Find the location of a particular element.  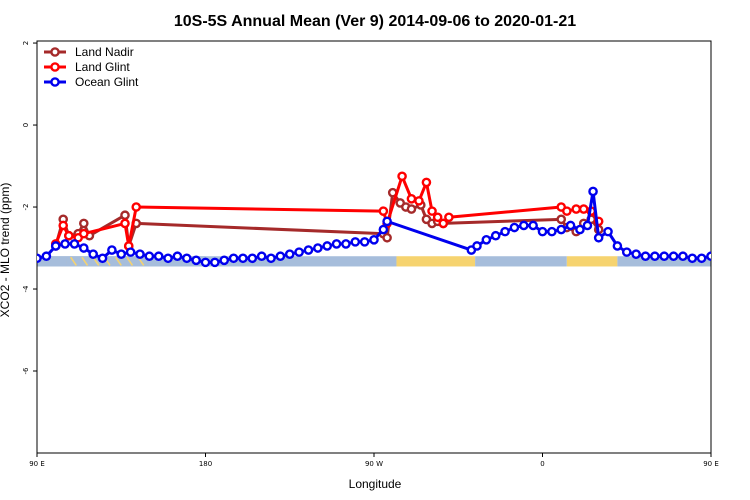

x-tick-label: 180 is located at coordinates (205, 464).